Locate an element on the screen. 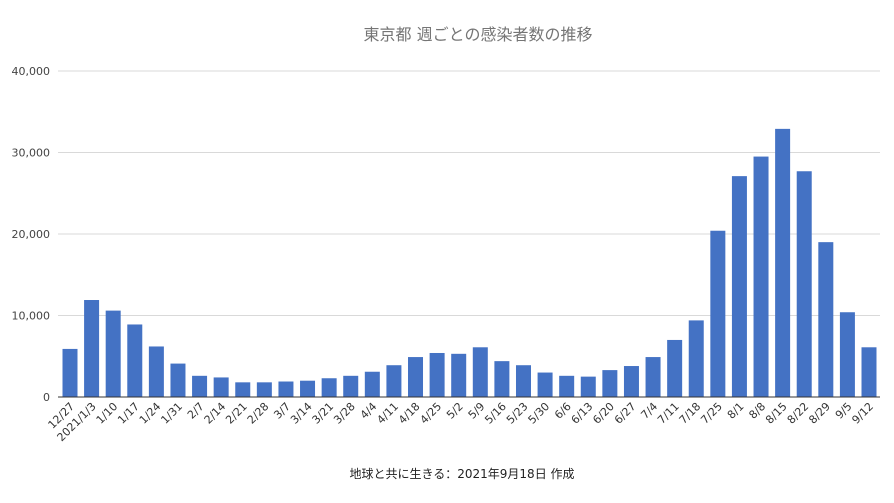 The width and height of the screenshot is (894, 503). y-tick-label: 40,000 is located at coordinates (31, 71).